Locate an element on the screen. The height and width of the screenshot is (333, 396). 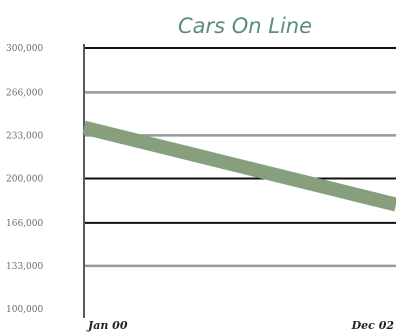
x-tick-label: Dec 02 is located at coordinates (373, 325).